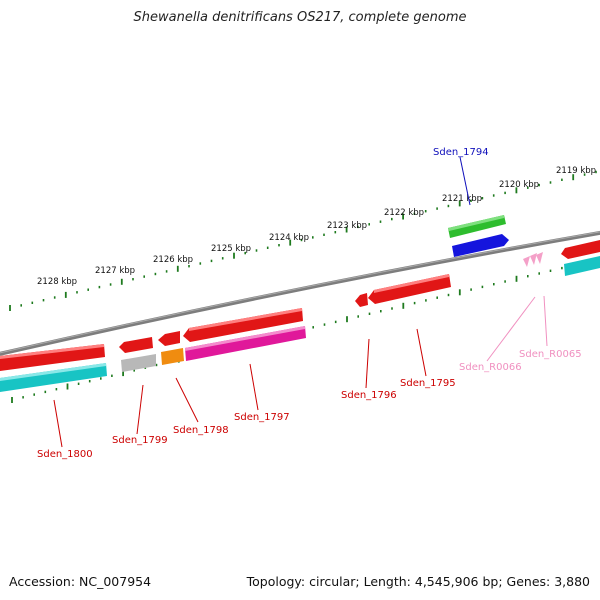  What do you see at coordinates (539, 258) in the screenshot?
I see `rna-sden-r0065-b` at bounding box center [539, 258].